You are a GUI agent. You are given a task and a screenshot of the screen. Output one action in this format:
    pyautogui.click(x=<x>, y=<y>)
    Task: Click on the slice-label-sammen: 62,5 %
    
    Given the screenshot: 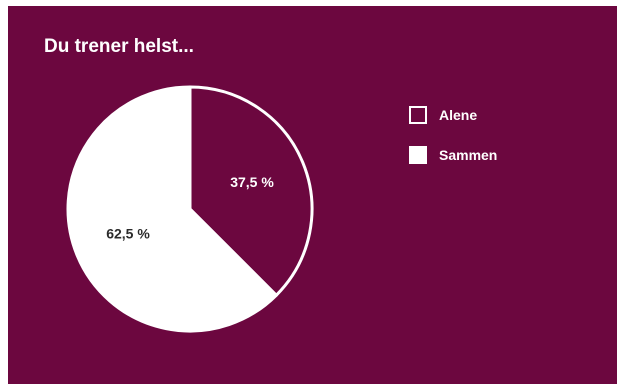 What is the action you would take?
    pyautogui.click(x=128, y=233)
    